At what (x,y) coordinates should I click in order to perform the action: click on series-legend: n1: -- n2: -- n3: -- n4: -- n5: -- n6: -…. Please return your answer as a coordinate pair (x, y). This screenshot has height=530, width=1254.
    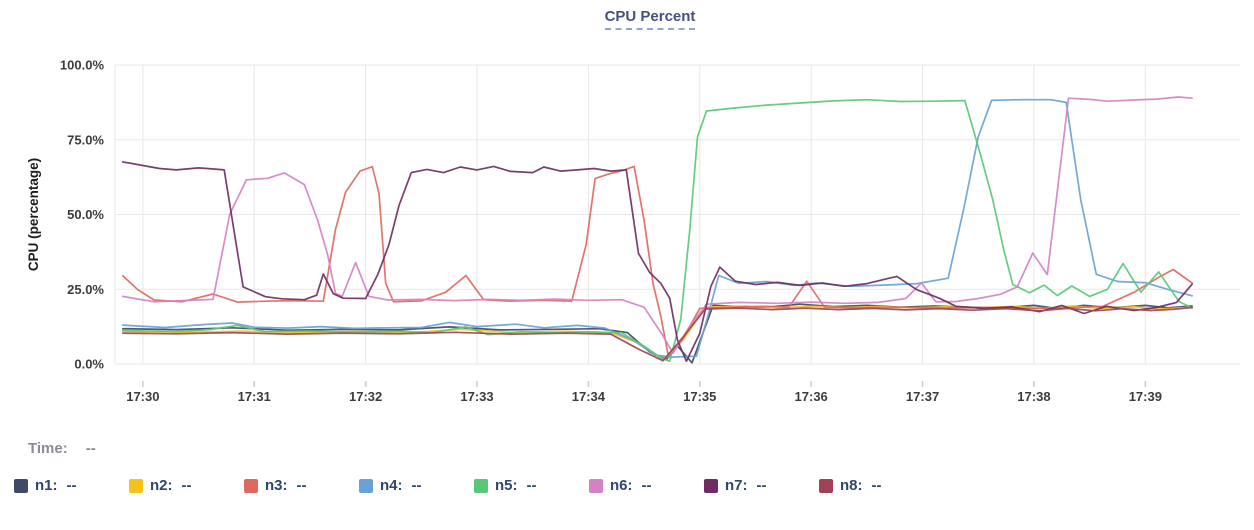
    Looking at the image, I should click on (474, 485).